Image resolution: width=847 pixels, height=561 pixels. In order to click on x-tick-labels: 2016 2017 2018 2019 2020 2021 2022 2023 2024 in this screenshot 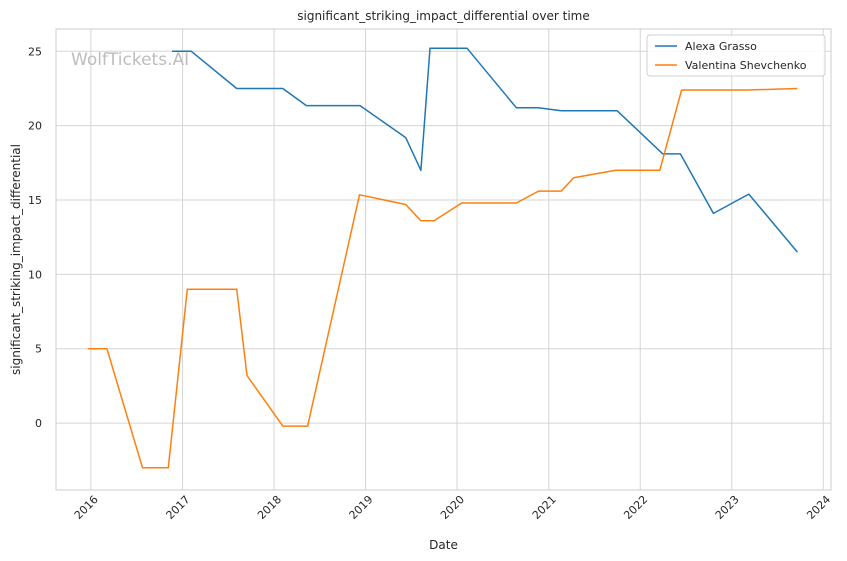, I will do `click(452, 507)`.